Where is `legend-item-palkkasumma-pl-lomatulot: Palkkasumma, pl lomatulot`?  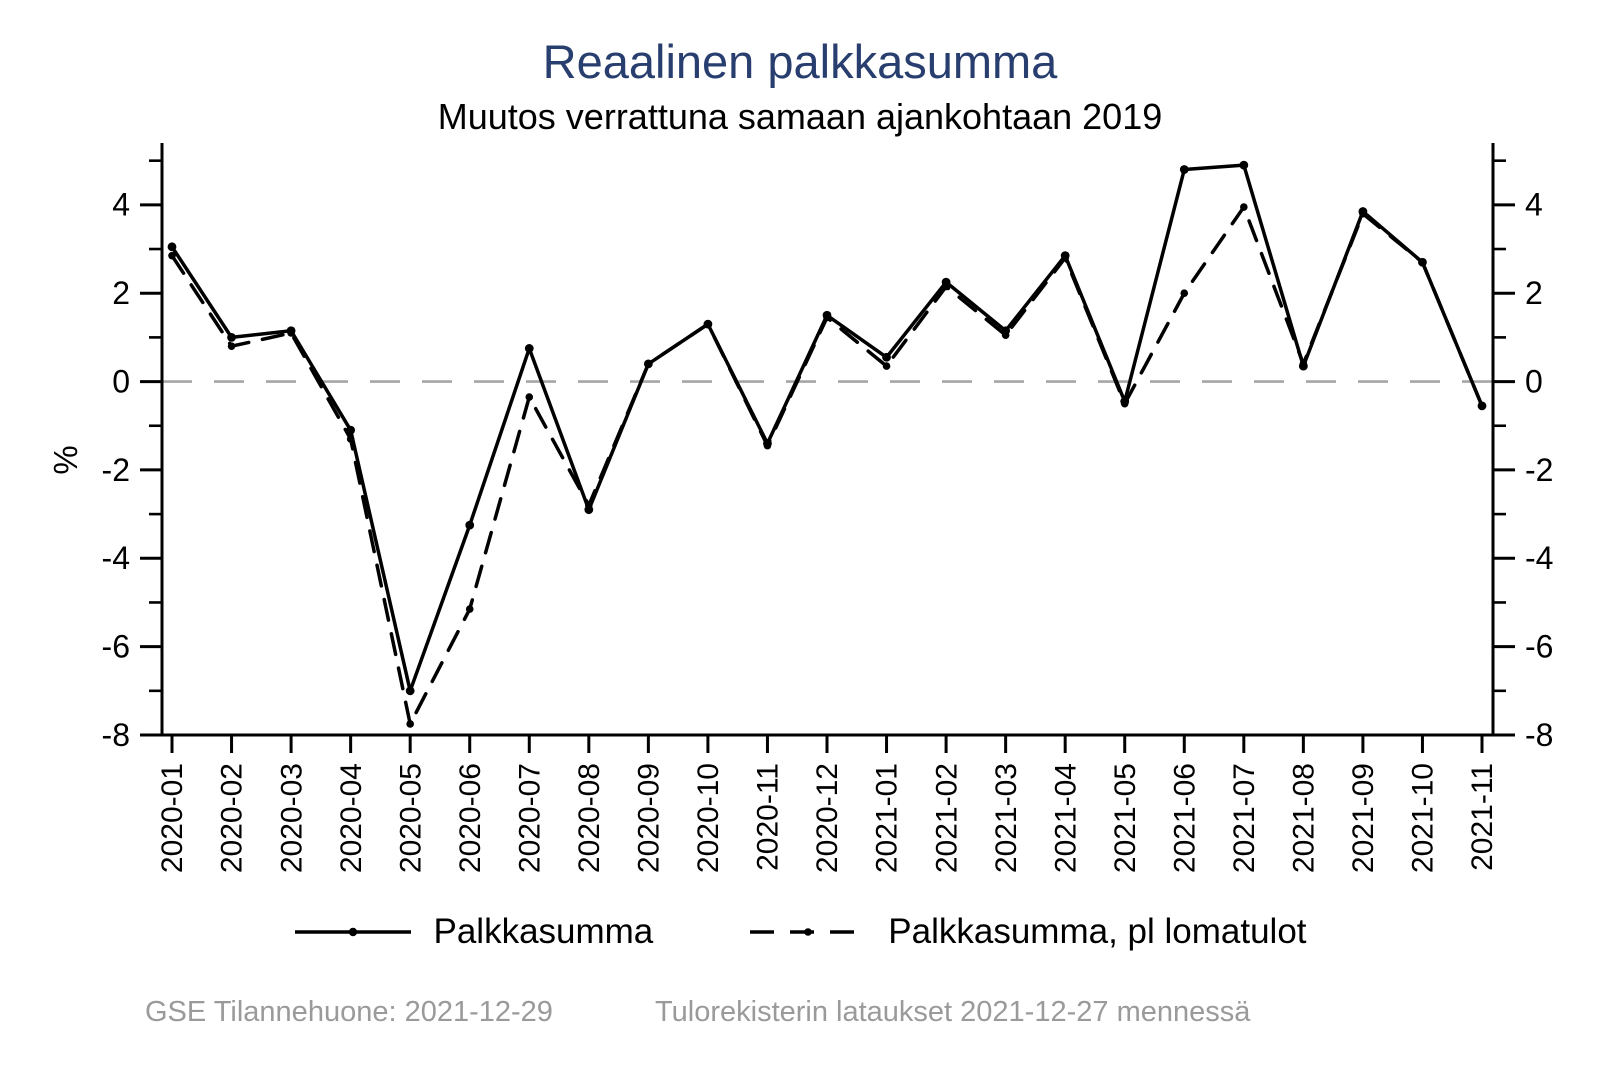
legend-item-palkkasumma-pl-lomatulot: Palkkasumma, pl lomatulot is located at coordinates (1027, 932).